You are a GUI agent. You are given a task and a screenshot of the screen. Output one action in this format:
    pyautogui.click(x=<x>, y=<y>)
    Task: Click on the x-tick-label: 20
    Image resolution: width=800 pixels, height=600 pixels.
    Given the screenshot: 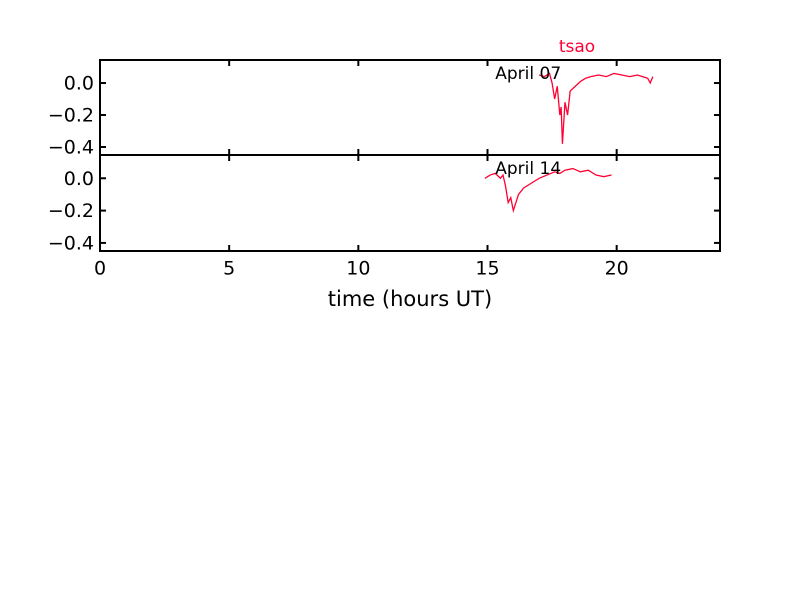 What is the action you would take?
    pyautogui.click(x=617, y=269)
    